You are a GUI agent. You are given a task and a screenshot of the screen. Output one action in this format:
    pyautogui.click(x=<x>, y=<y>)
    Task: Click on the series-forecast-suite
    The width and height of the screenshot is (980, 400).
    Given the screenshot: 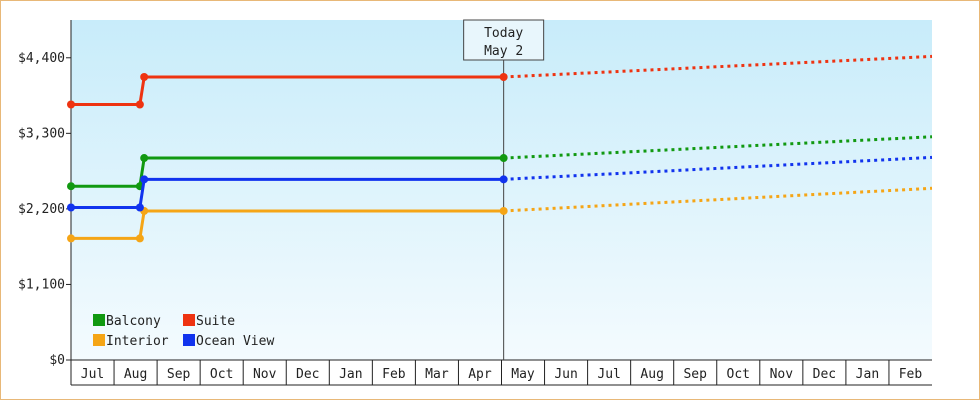 What is the action you would take?
    pyautogui.click(x=718, y=66)
    